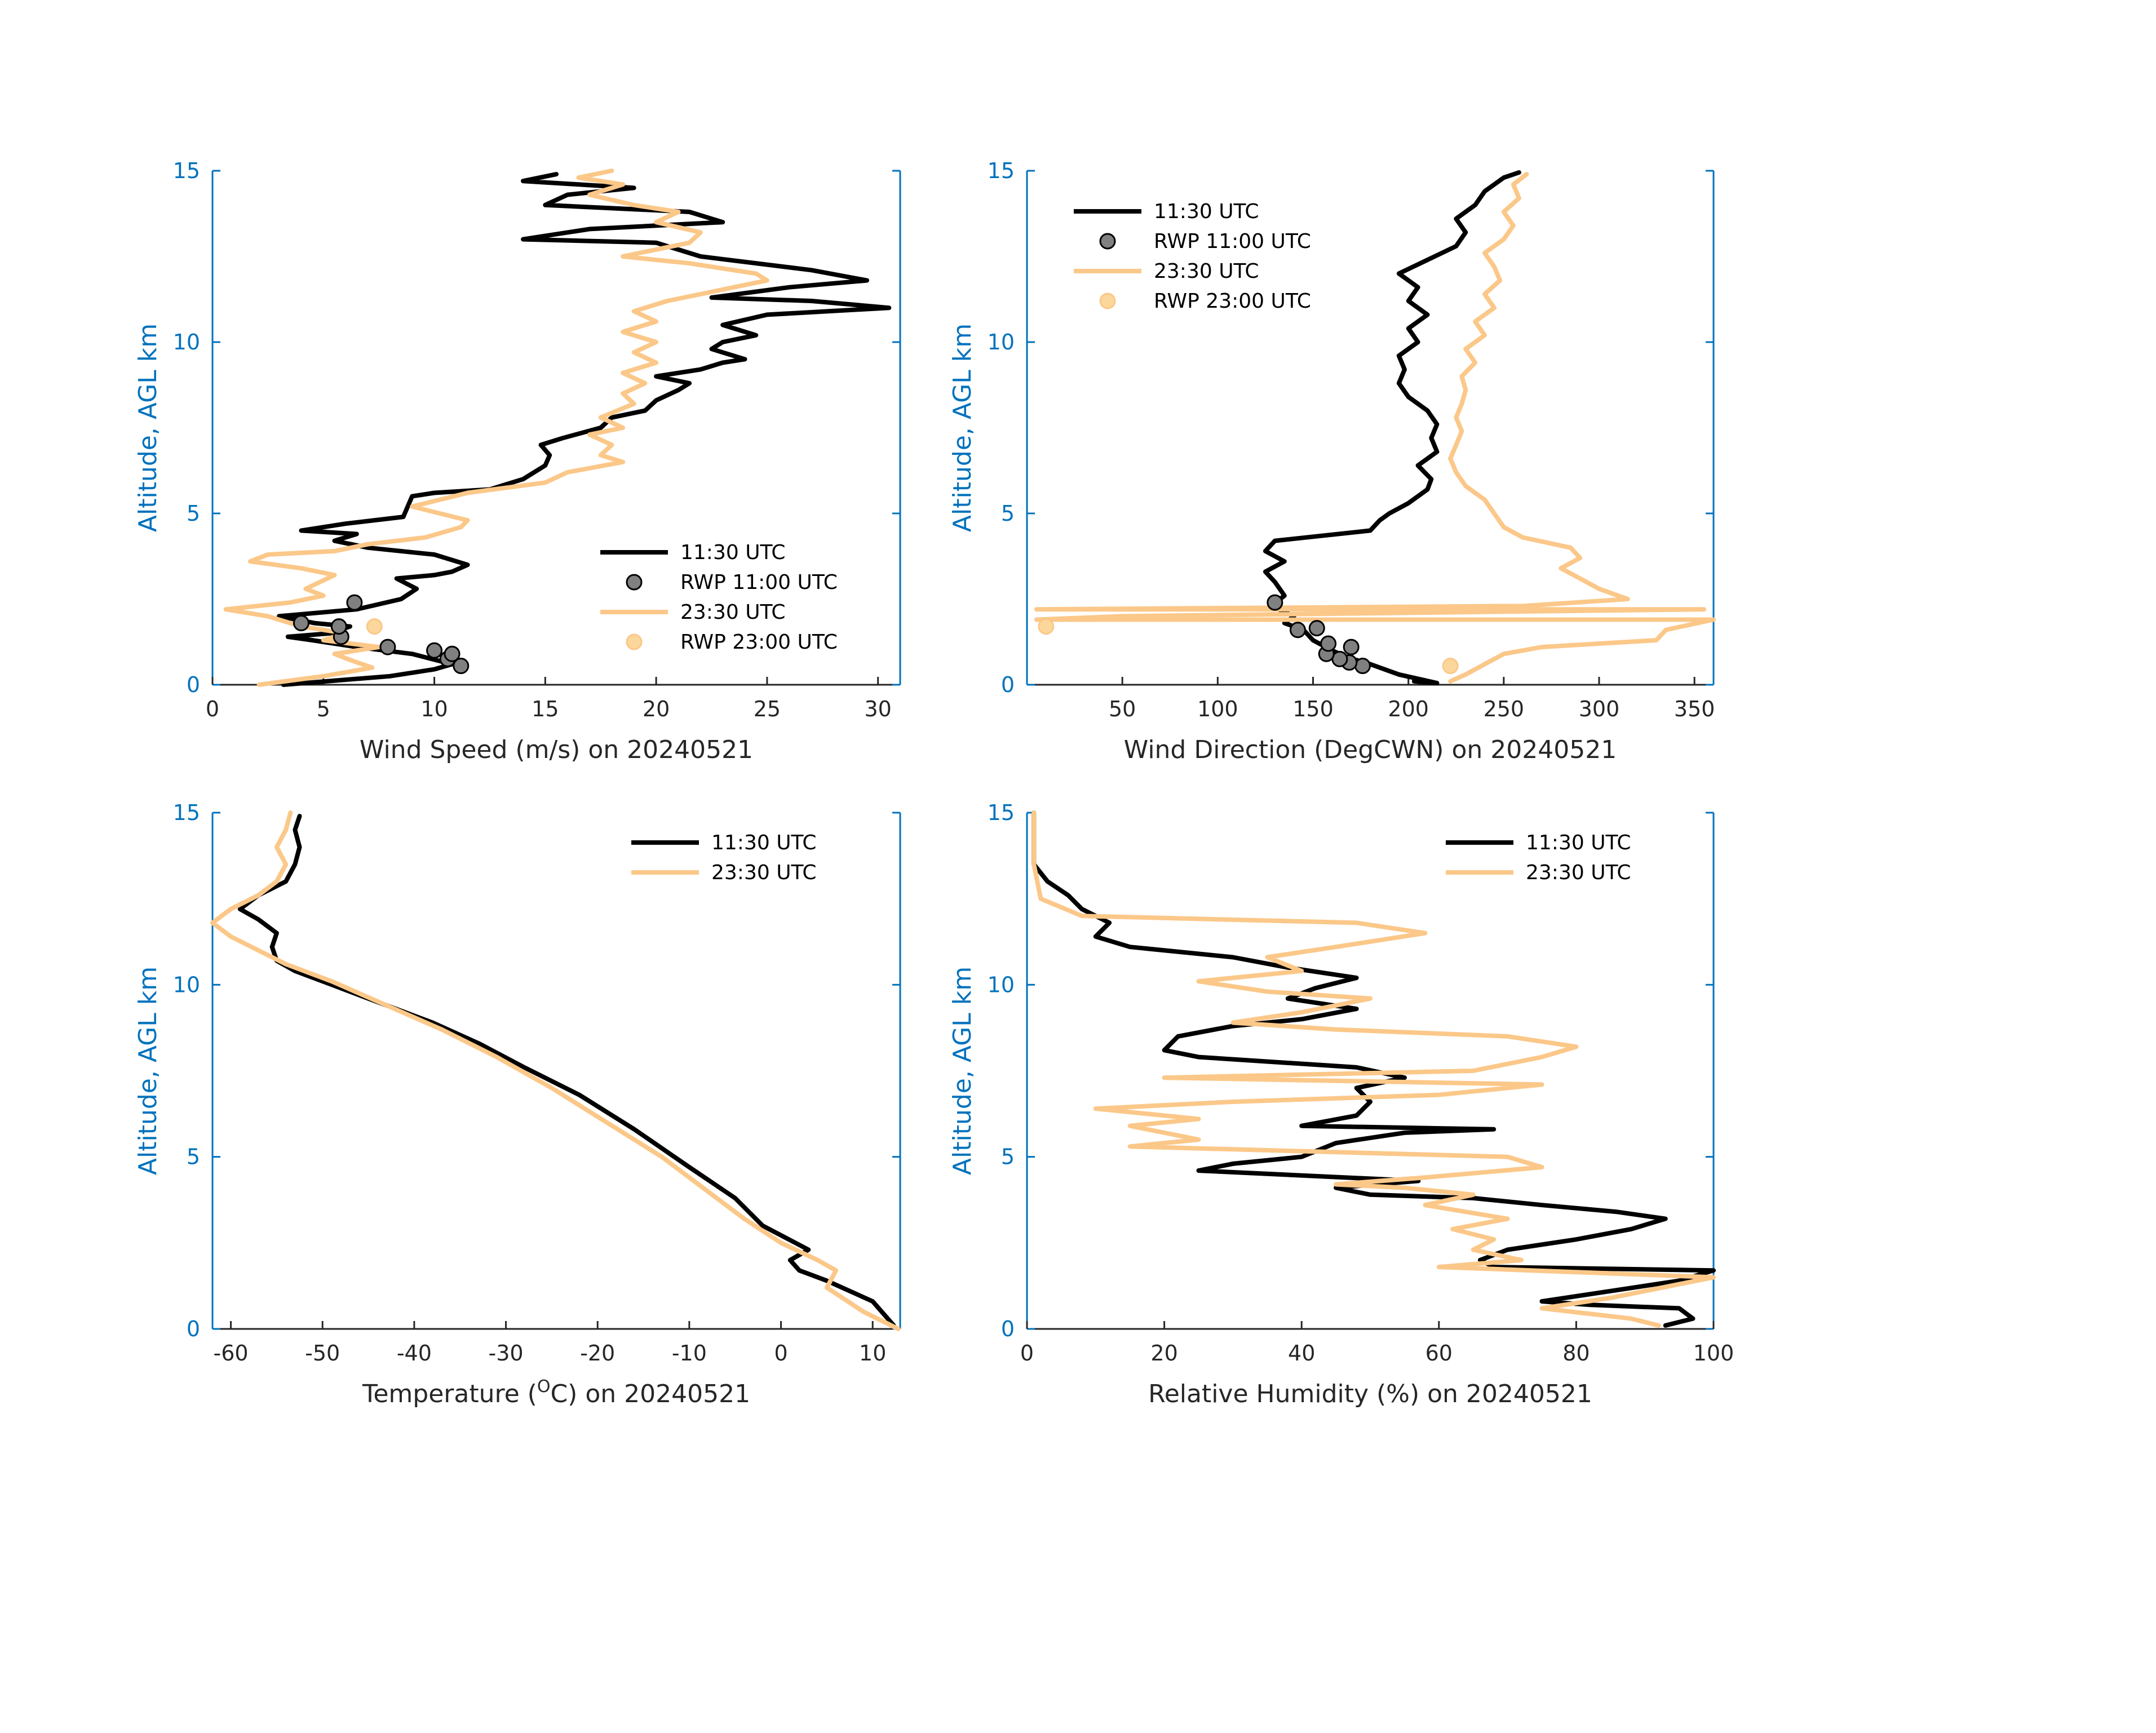 Image resolution: width=2156 pixels, height=1733 pixels. Describe the element at coordinates (768, 709) in the screenshot. I see `x-tick-label: 25` at that location.